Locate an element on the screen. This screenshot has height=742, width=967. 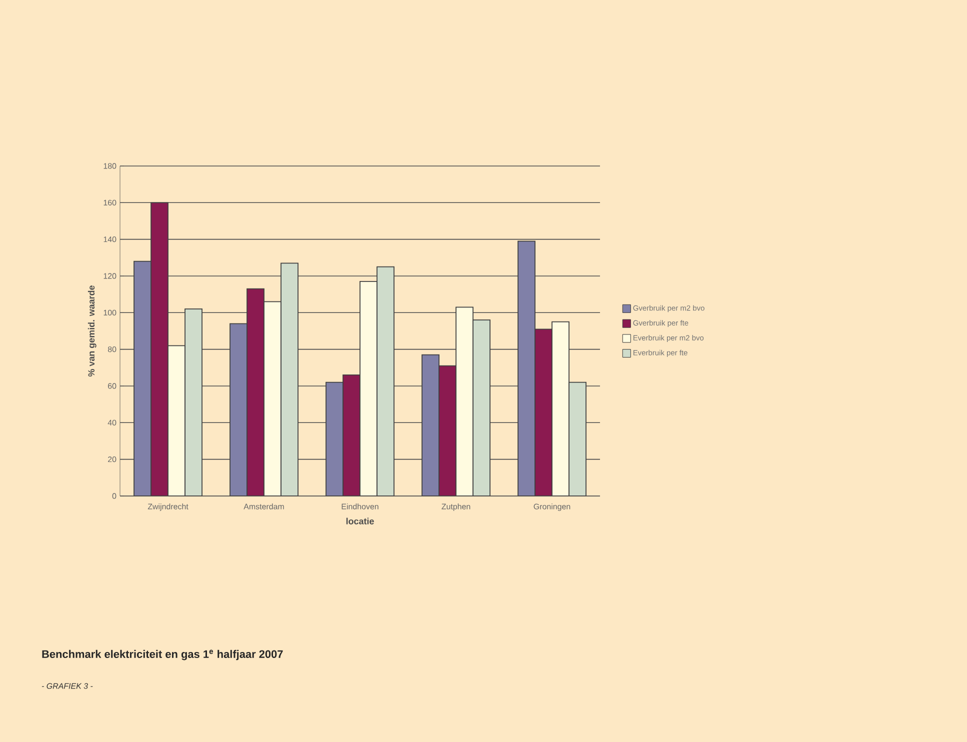
x-axis-title: locatie is located at coordinates (360, 521).